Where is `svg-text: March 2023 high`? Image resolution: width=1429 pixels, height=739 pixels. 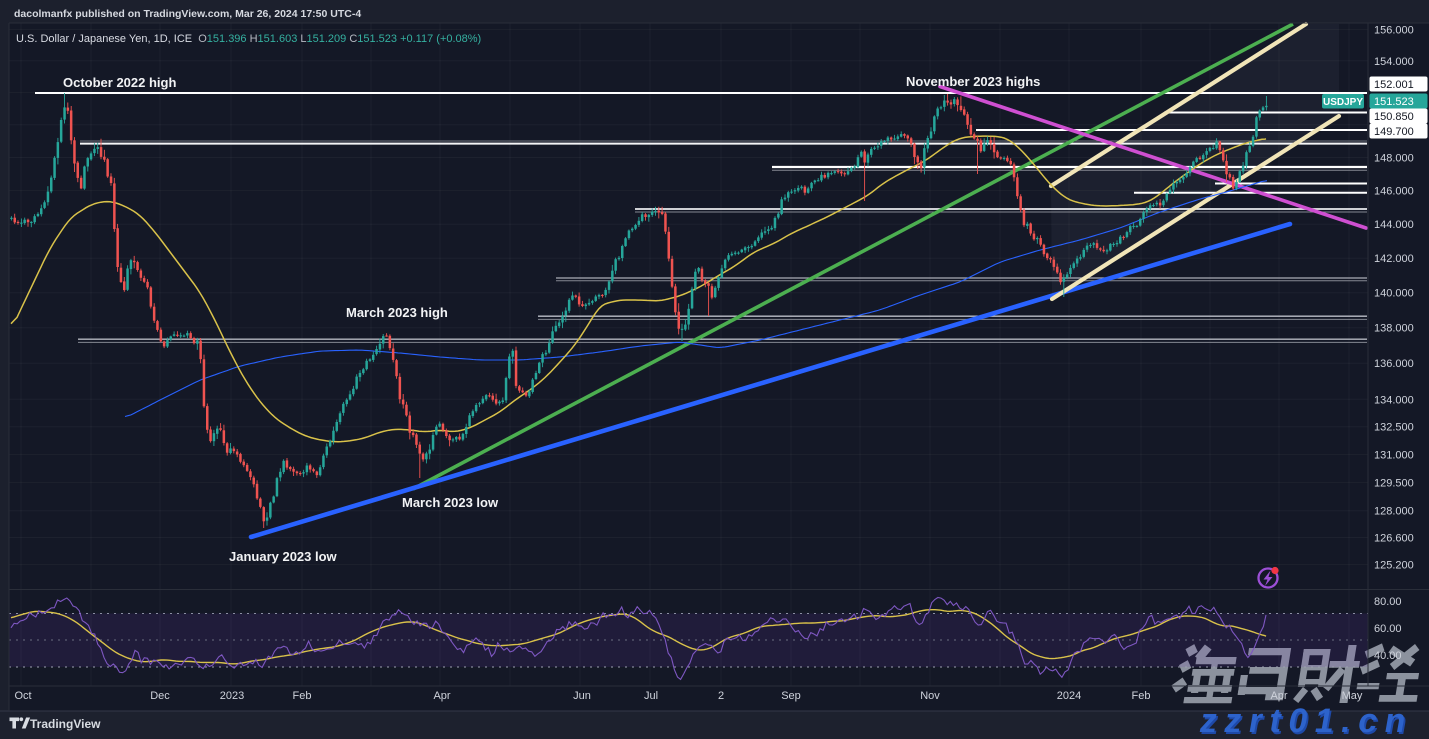
svg-text: March 2023 high is located at coordinates (397, 312).